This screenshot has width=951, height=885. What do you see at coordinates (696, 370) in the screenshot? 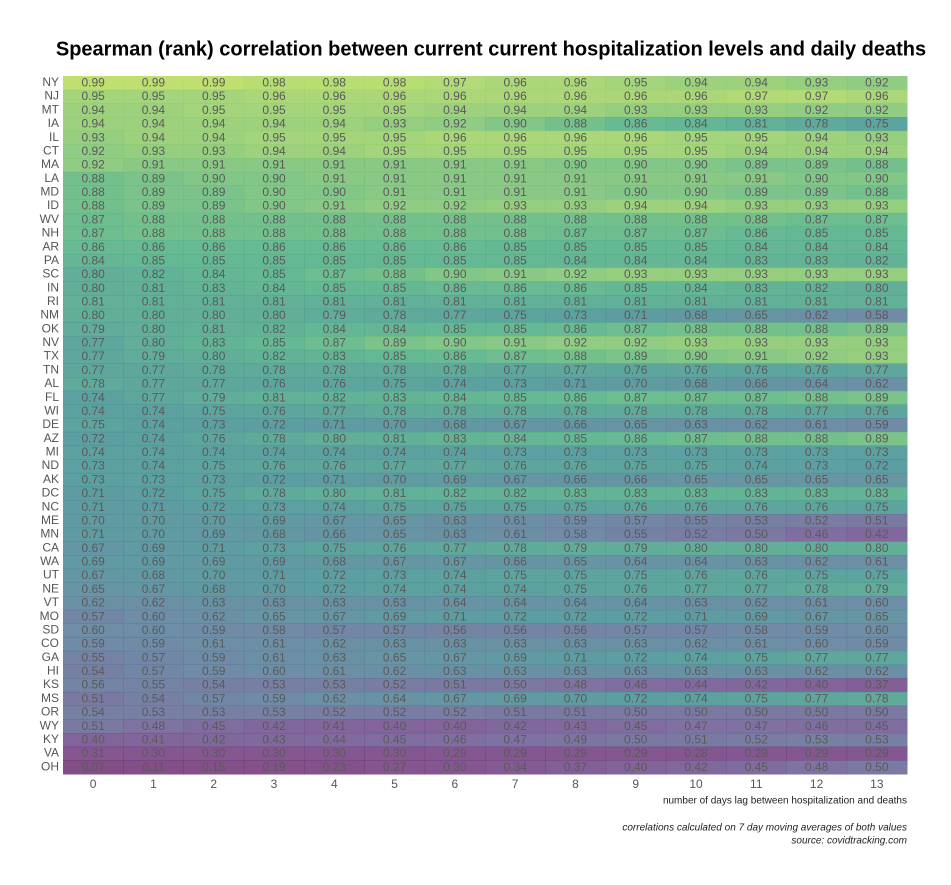
I see `cell-label: 0.76` at bounding box center [696, 370].